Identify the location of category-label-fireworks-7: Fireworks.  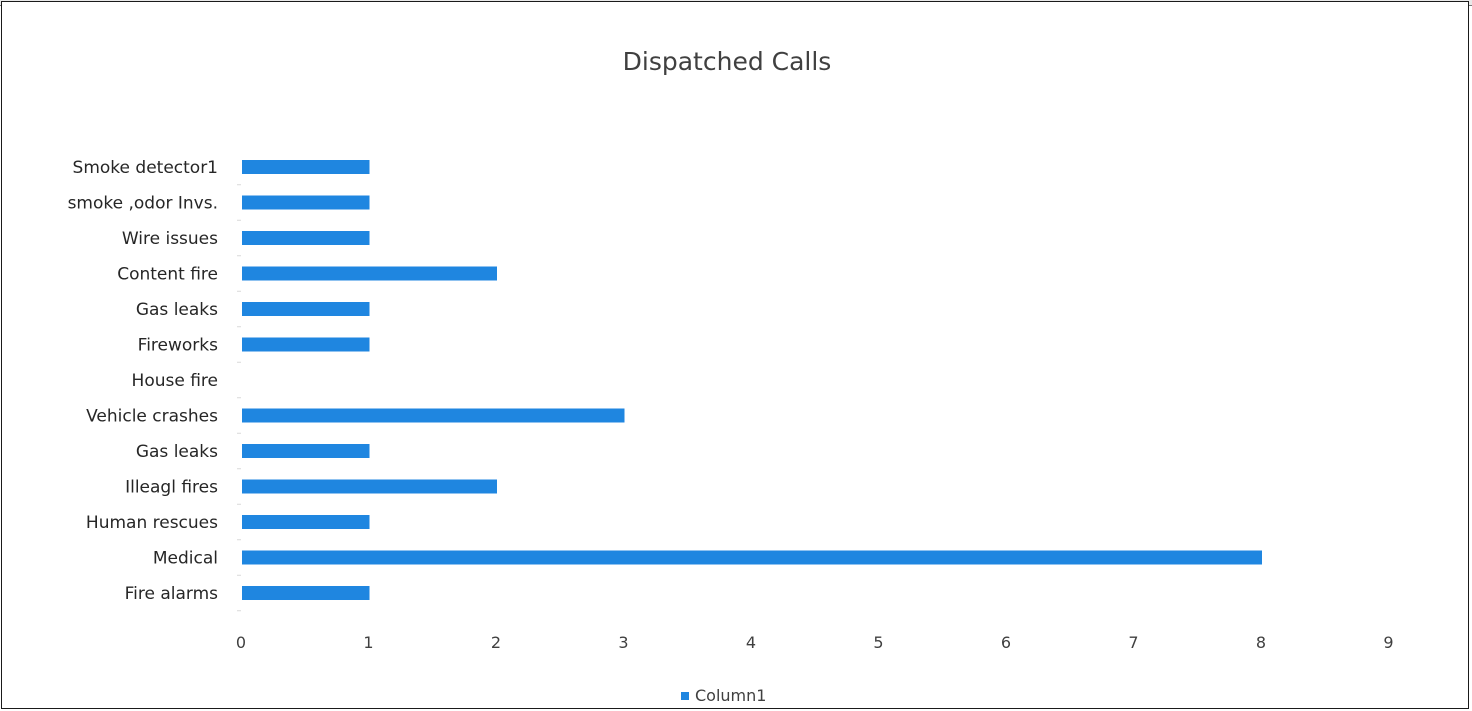
(178, 346).